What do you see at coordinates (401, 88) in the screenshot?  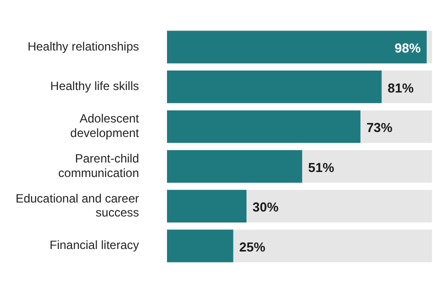 I see `data-label: 81%` at bounding box center [401, 88].